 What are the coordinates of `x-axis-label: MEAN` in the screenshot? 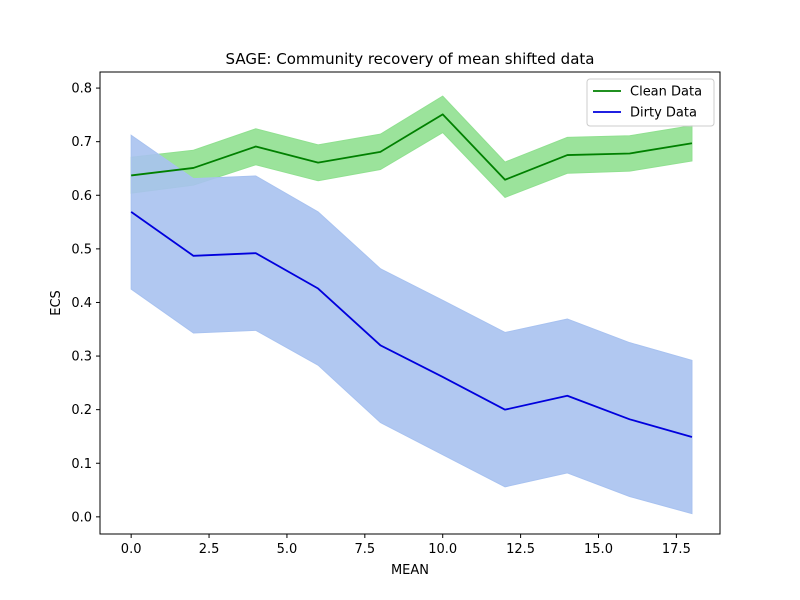 It's located at (410, 570).